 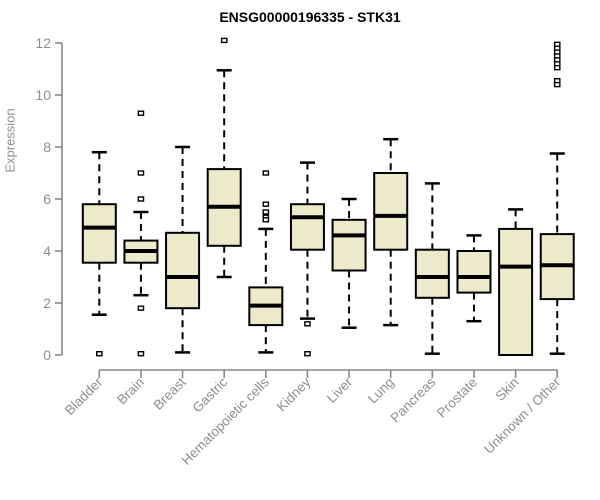 I want to click on box-skin, so click(x=516, y=291).